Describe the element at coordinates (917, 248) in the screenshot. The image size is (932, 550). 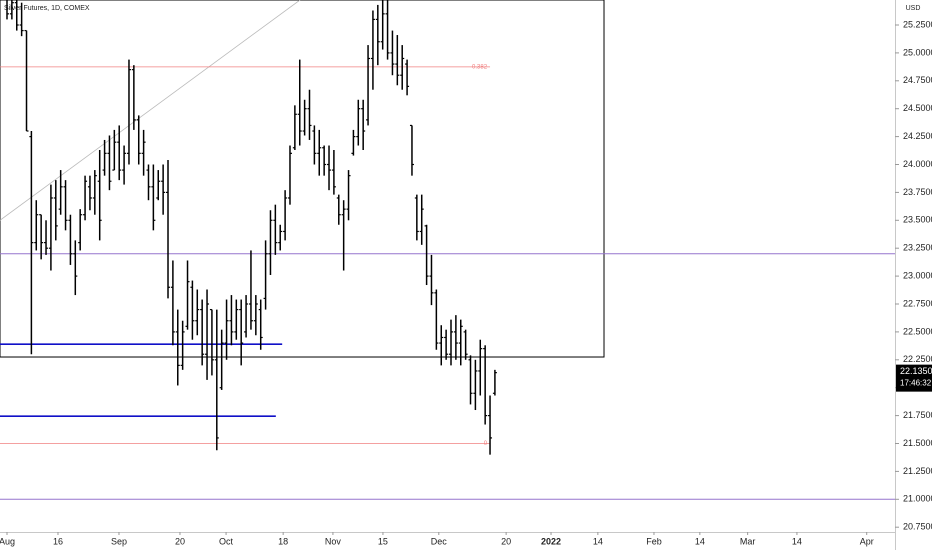
I see `y-tick-label: 23.2500` at that location.